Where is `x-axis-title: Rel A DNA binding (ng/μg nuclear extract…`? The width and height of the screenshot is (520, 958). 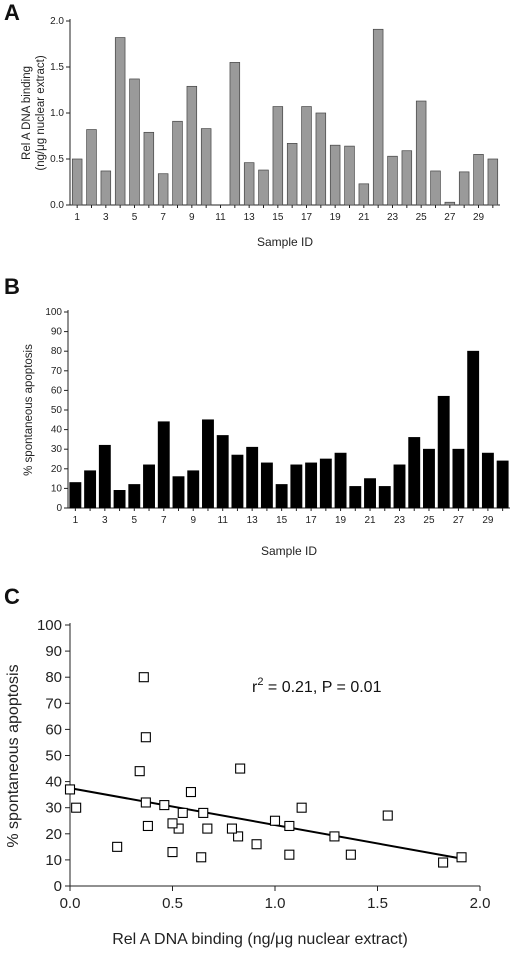
x-axis-title: Rel A DNA binding (ng/μg nuclear extract… is located at coordinates (260, 939).